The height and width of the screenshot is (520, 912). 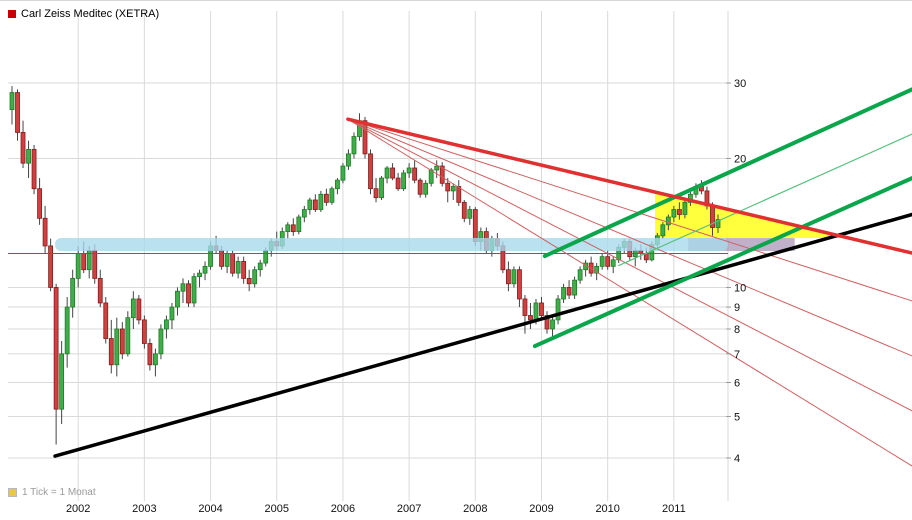 What do you see at coordinates (90, 14) in the screenshot?
I see `chart-title: Carl Zeiss Meditec (XETRA)` at bounding box center [90, 14].